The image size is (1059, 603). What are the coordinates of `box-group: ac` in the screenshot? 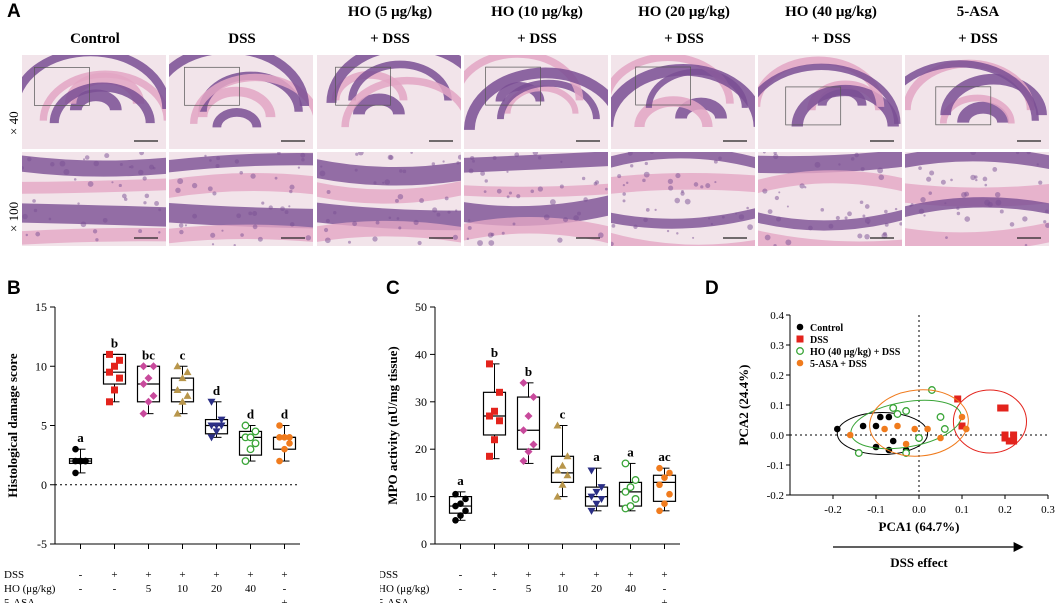 It's located at (664, 482).